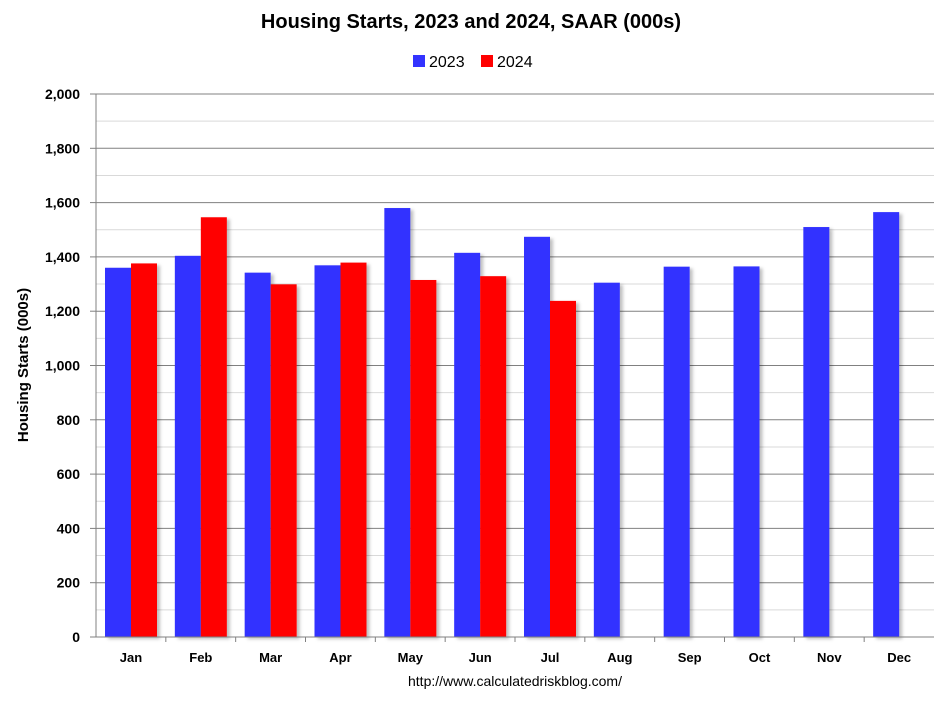  I want to click on y-tick-label: 600, so click(69, 474).